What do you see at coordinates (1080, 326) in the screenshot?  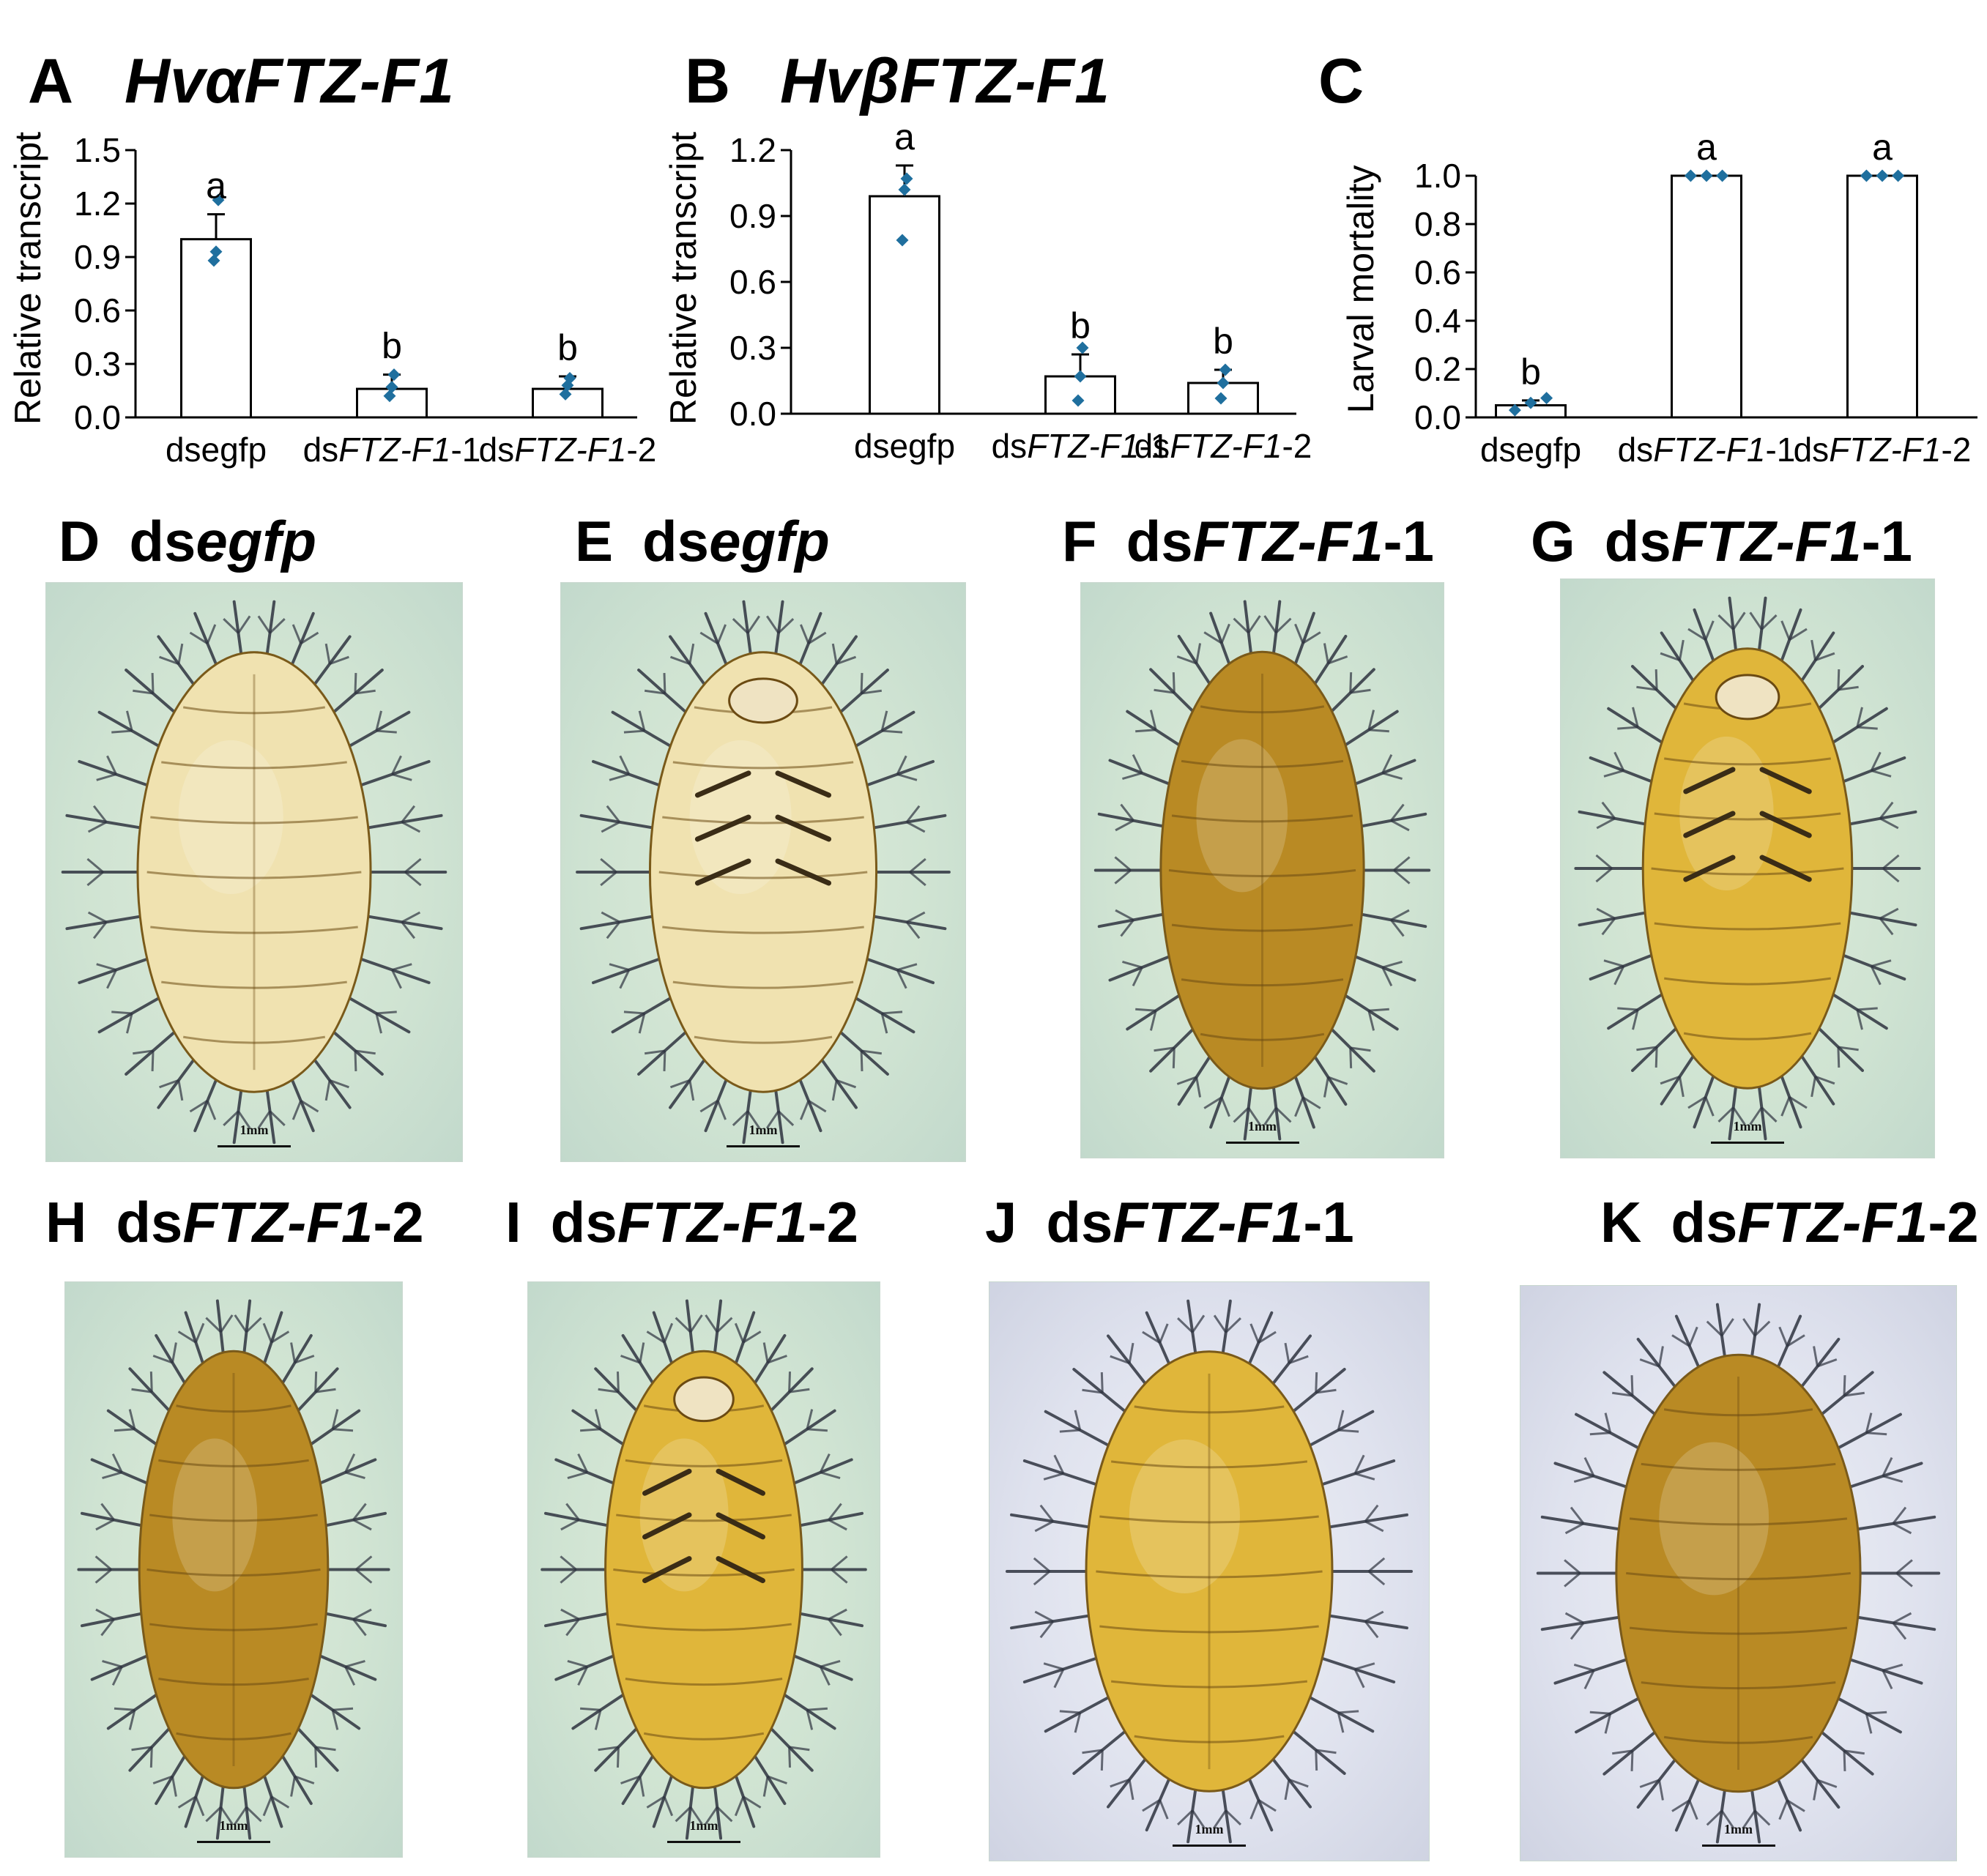 I see `chart-b-significance-label: b` at bounding box center [1080, 326].